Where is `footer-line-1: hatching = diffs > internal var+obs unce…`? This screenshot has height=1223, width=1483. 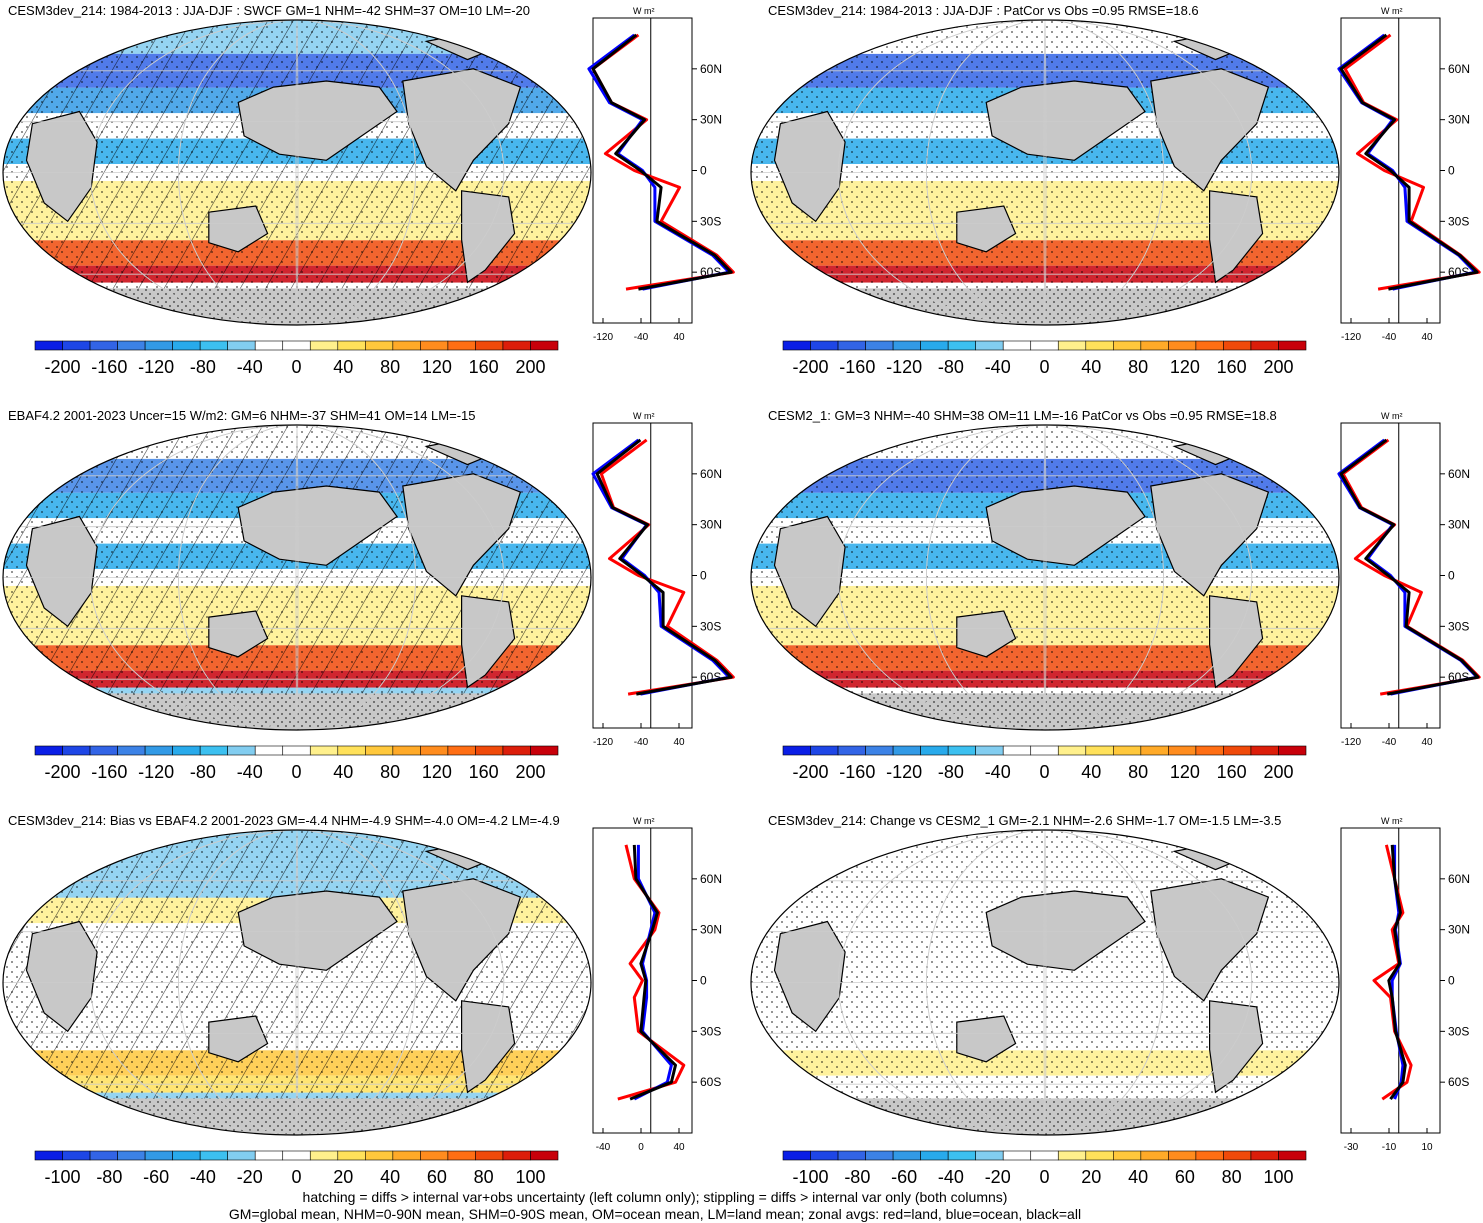 footer-line-1: hatching = diffs > internal var+obs unce… is located at coordinates (655, 1197).